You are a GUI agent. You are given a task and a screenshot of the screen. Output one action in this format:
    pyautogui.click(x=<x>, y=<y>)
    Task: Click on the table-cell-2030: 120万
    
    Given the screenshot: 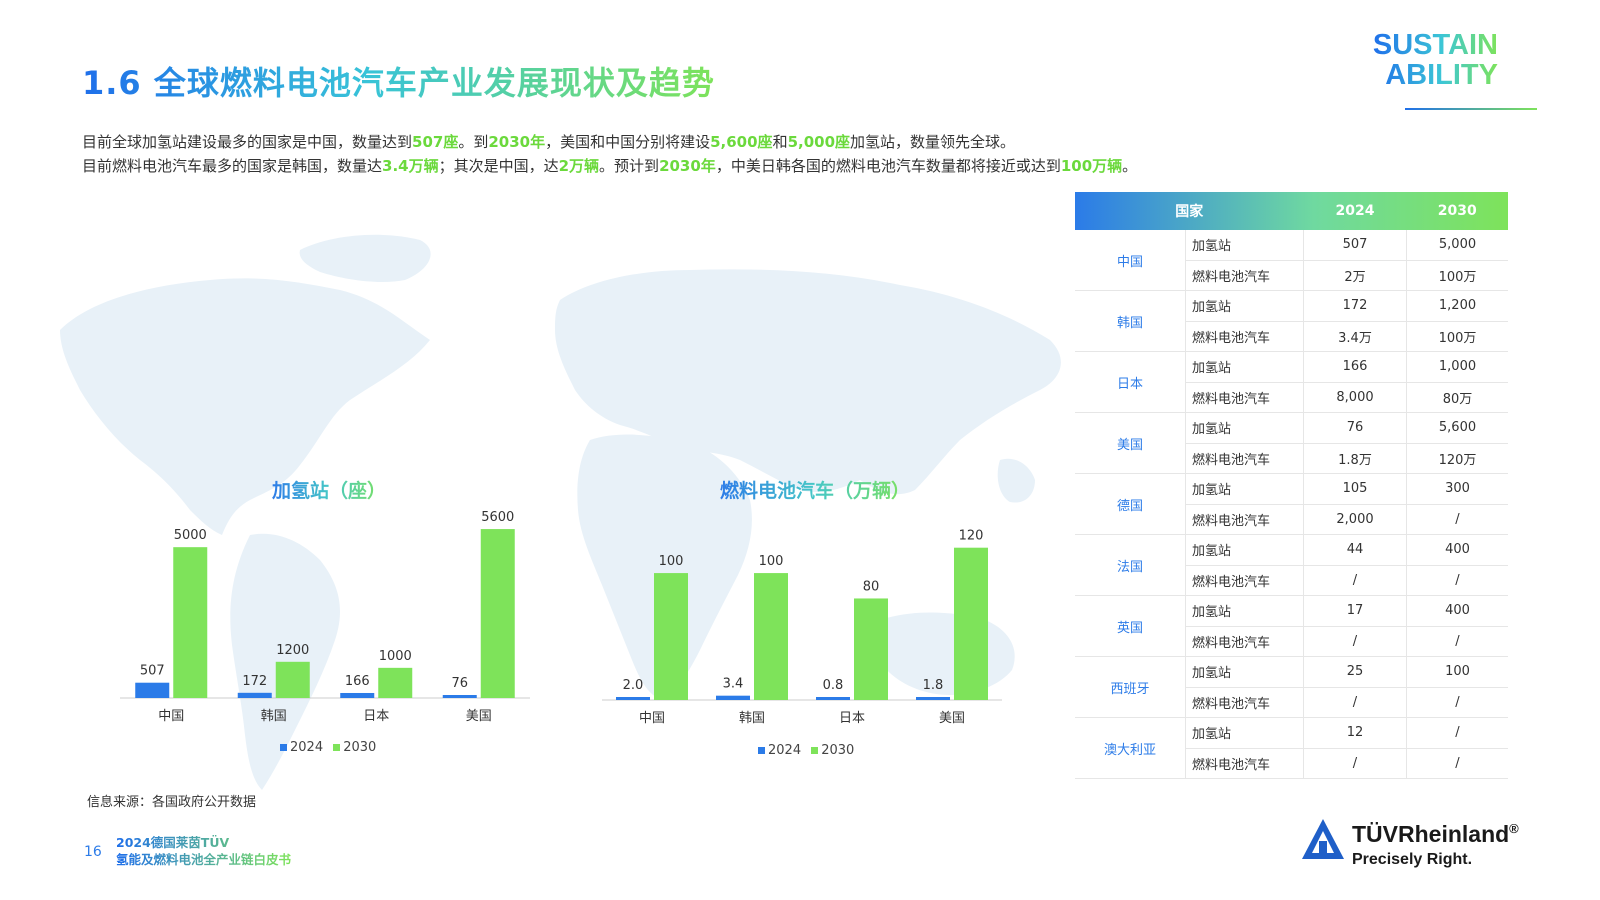 What is the action you would take?
    pyautogui.click(x=1457, y=458)
    